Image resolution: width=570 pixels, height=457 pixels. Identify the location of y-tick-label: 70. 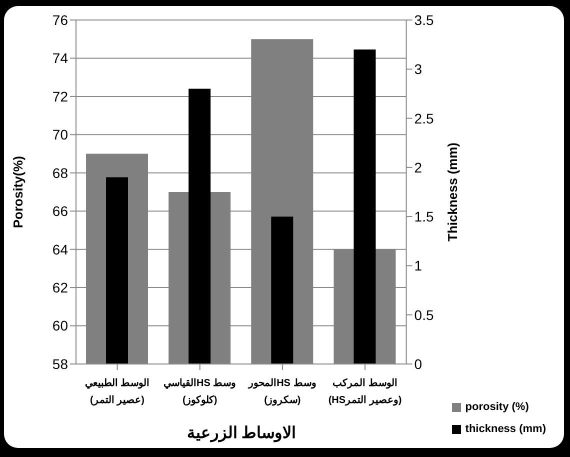
(60, 134).